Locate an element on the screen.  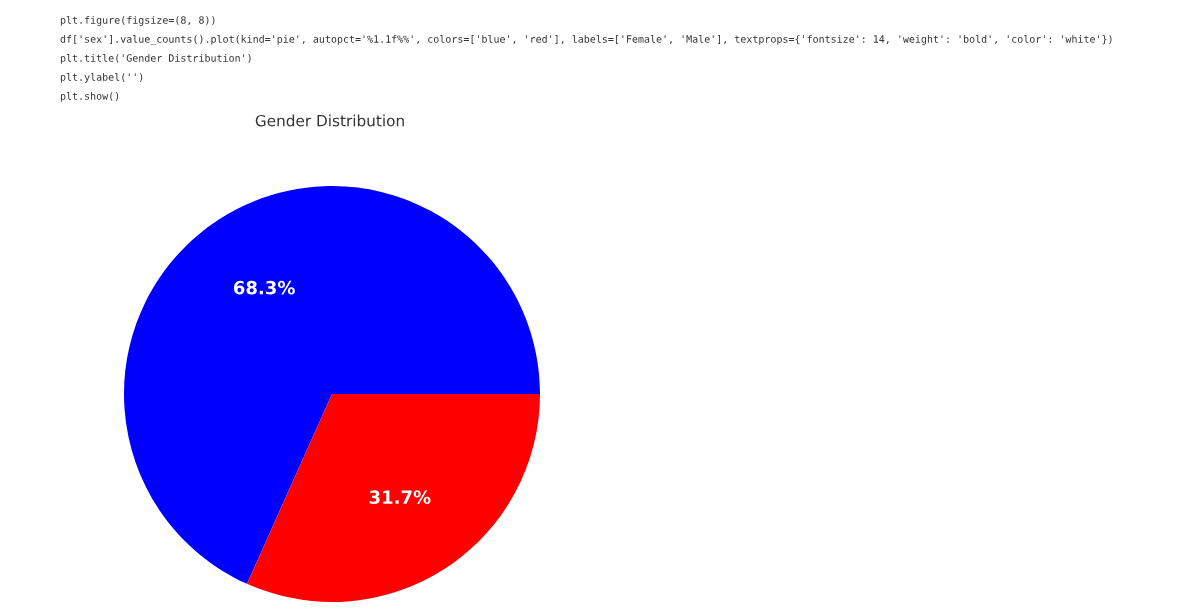
pie-slice is located at coordinates (393, 498).